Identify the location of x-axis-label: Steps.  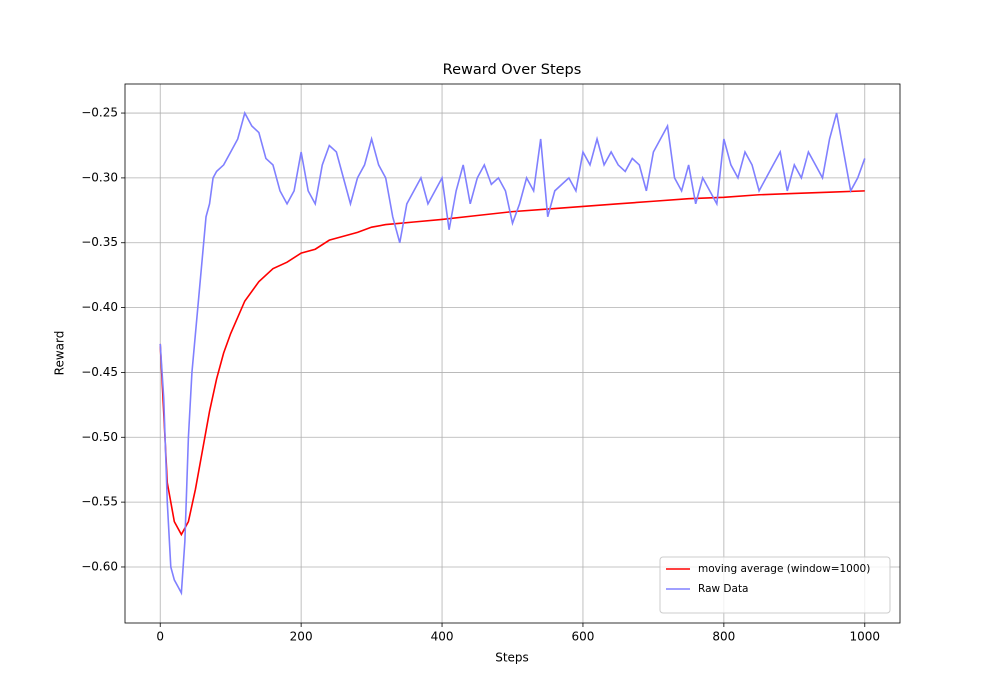
(512, 658).